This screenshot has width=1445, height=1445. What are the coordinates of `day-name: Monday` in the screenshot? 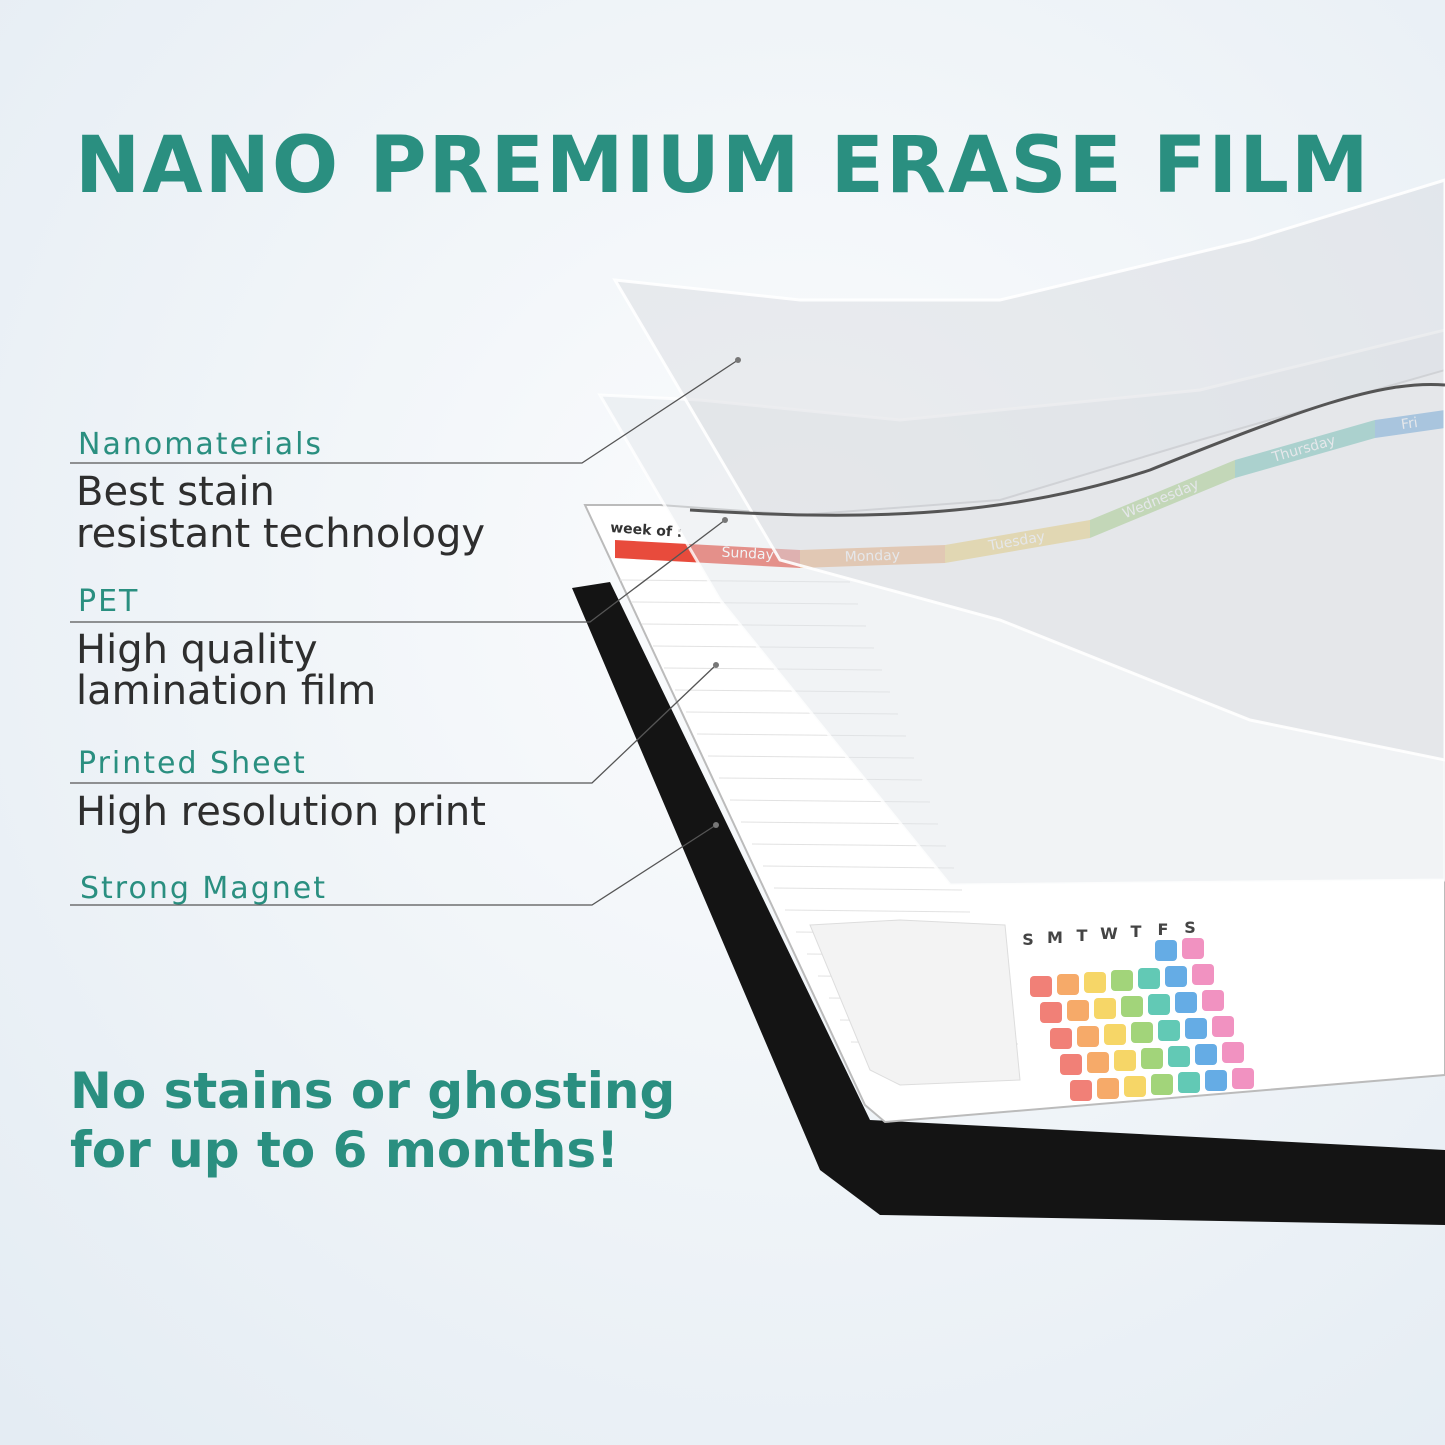 It's located at (872, 557).